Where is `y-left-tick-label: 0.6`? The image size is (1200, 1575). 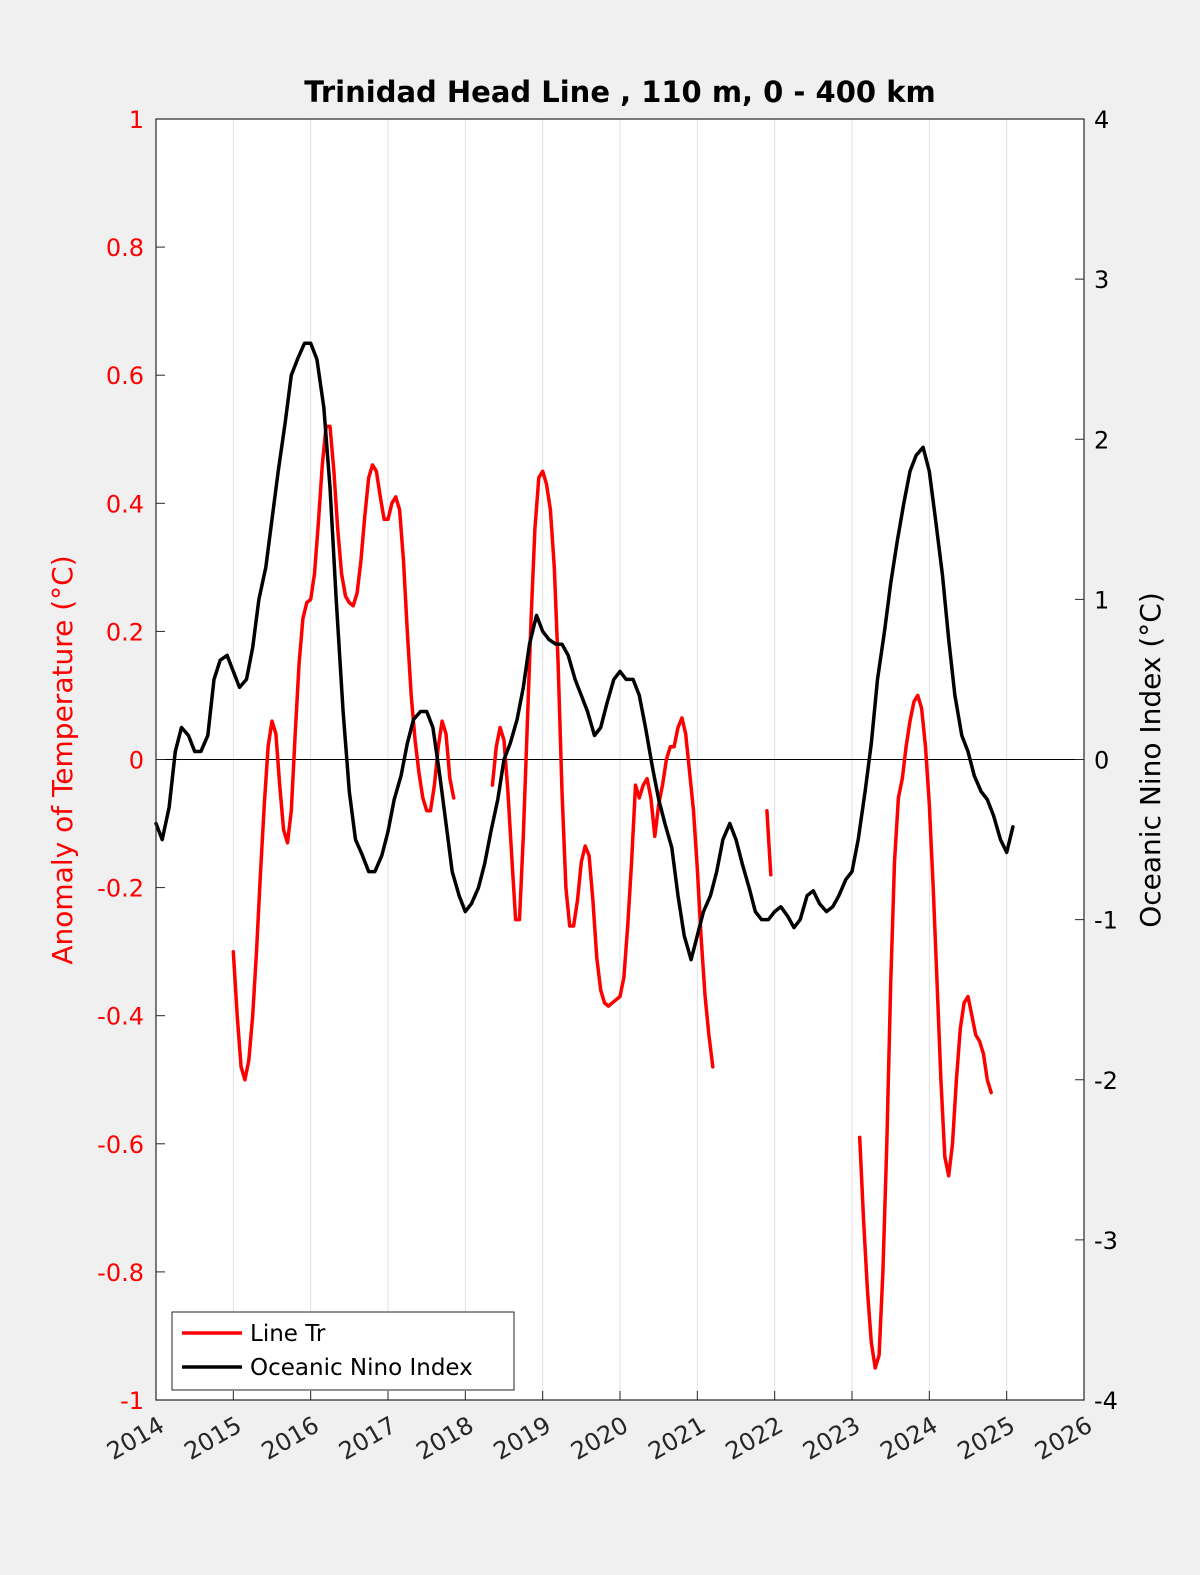 y-left-tick-label: 0.6 is located at coordinates (125, 376).